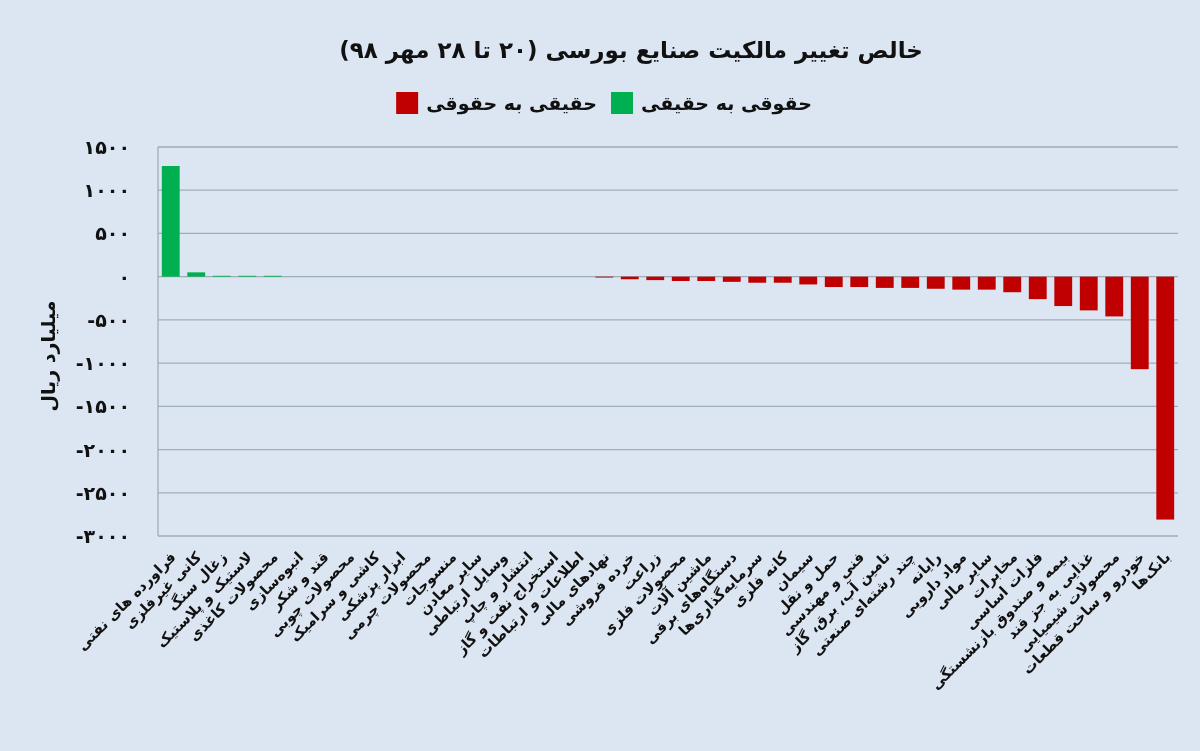  What do you see at coordinates (511, 103) in the screenshot?
I see `legend-label: حقیقی به حقوقی` at bounding box center [511, 103].